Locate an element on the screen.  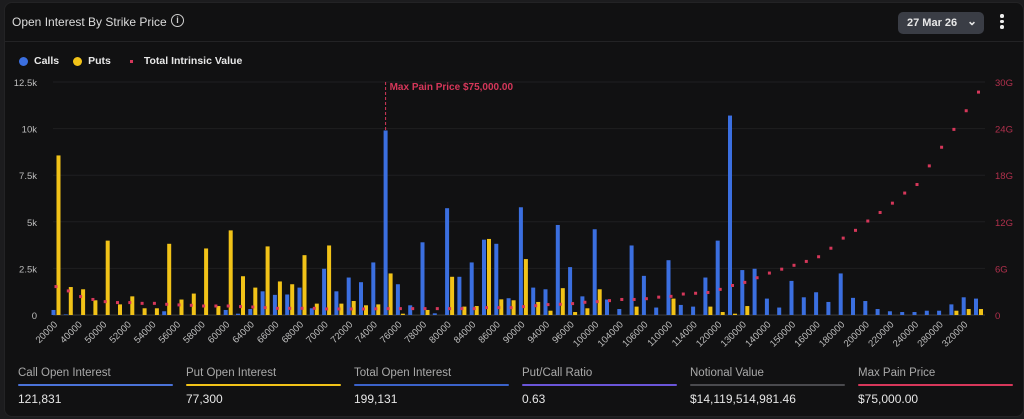
legend-item-intrinsic: Total Intrinsic Value is located at coordinates (183, 61).